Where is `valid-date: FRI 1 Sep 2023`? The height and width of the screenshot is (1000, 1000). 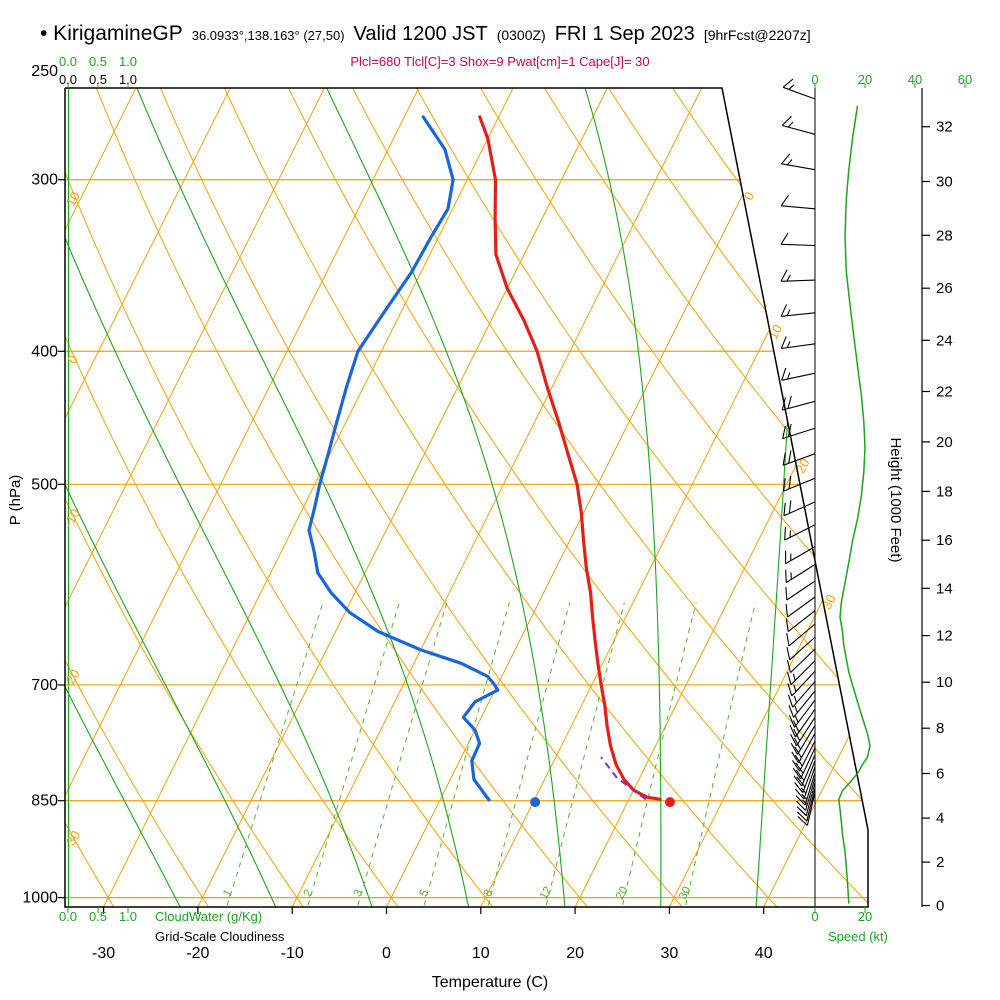
valid-date: FRI 1 Sep 2023 is located at coordinates (624, 34).